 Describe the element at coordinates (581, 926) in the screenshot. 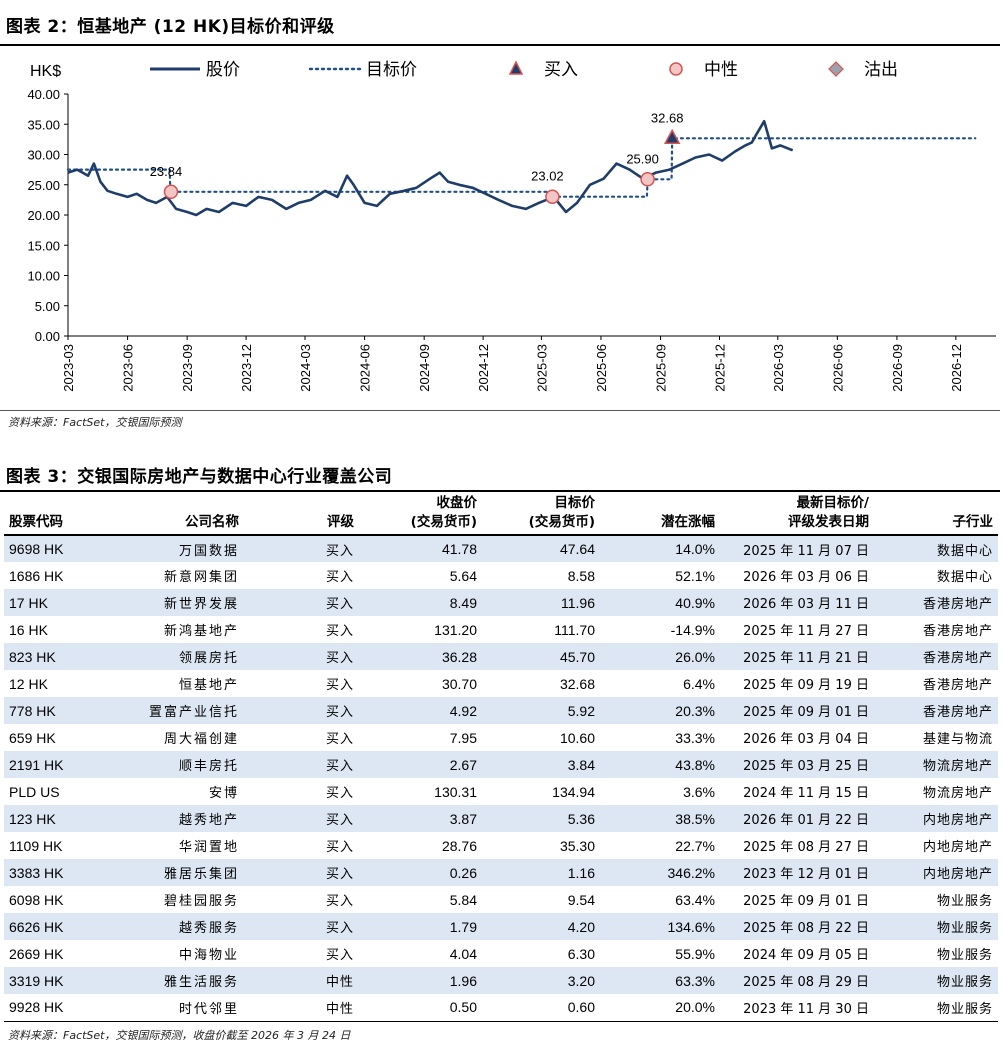

I see `cell-target: 4.20` at that location.